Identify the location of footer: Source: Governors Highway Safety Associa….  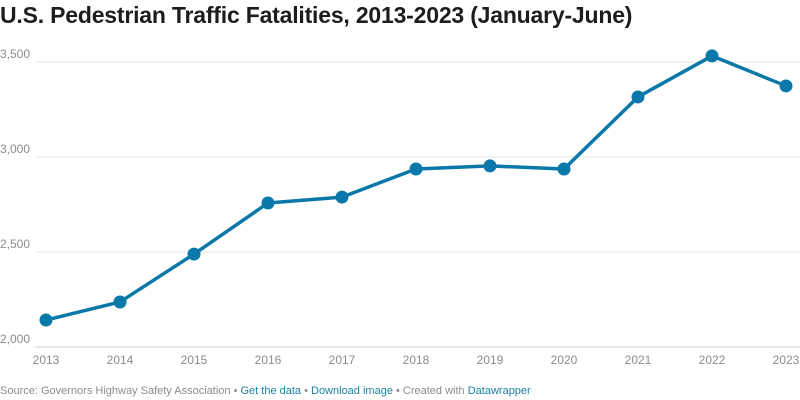
(265, 391).